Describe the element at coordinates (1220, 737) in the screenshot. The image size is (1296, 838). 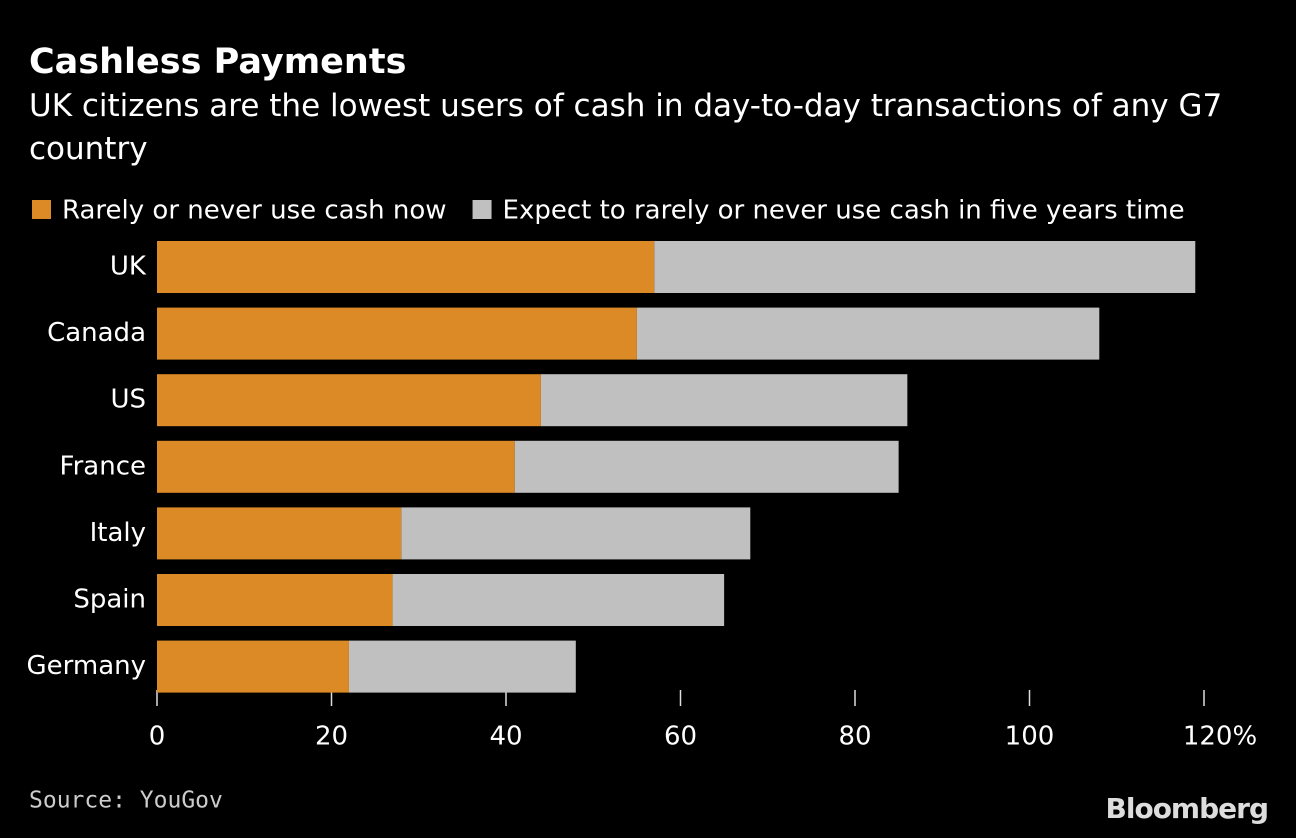
I see `x-tick-label: 120%` at that location.